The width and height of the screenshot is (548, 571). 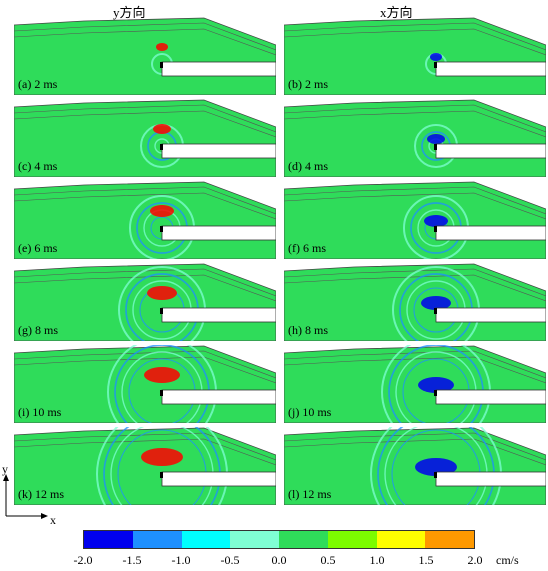 What do you see at coordinates (53, 520) in the screenshot?
I see `x-axis-label: x` at bounding box center [53, 520].